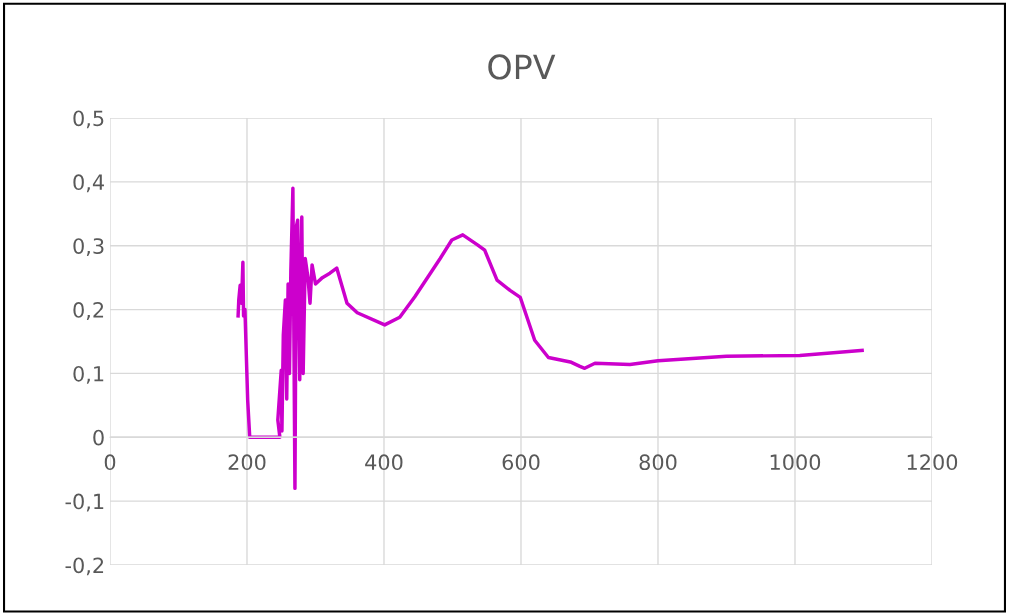 The width and height of the screenshot is (1009, 614). Describe the element at coordinates (88, 247) in the screenshot. I see `y-tick-label: 0,3` at that location.